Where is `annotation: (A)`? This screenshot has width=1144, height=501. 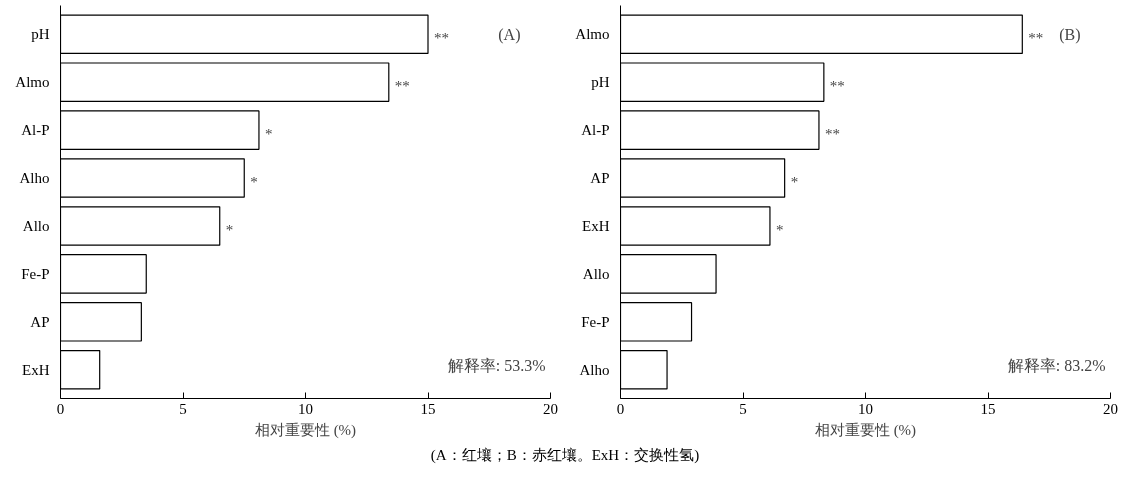 annotation: (A) is located at coordinates (509, 34).